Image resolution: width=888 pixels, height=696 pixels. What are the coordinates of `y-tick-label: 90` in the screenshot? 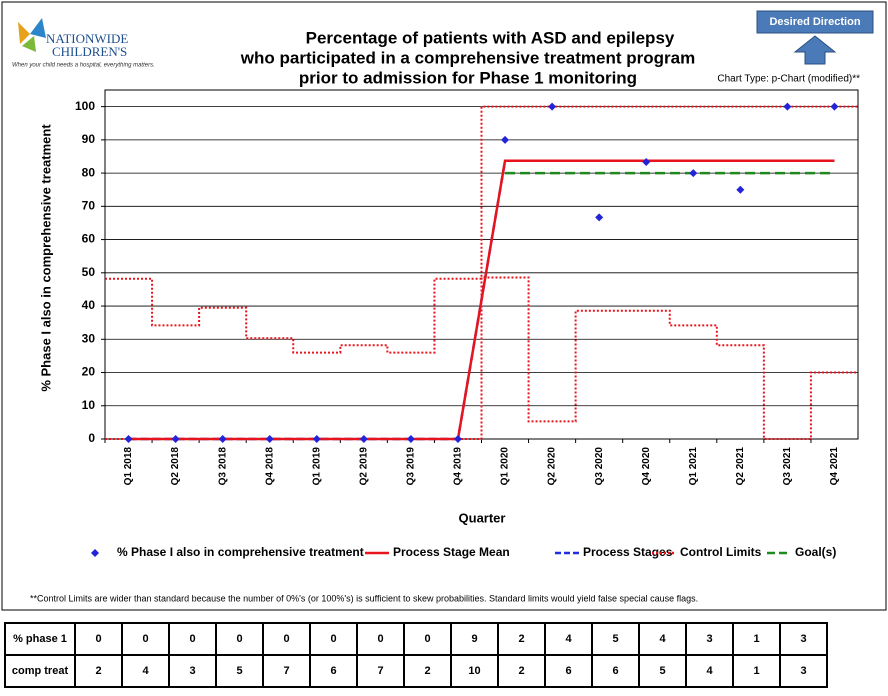 It's located at (89, 139).